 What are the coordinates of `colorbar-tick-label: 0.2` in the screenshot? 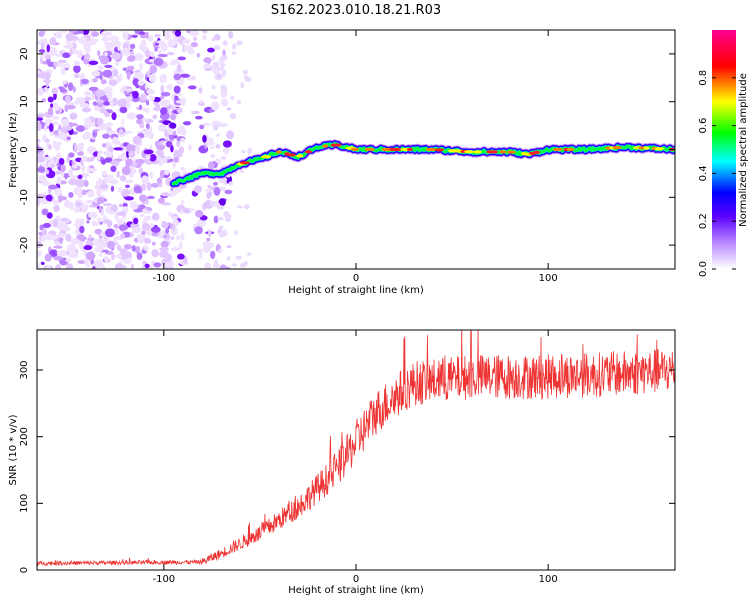 It's located at (703, 221).